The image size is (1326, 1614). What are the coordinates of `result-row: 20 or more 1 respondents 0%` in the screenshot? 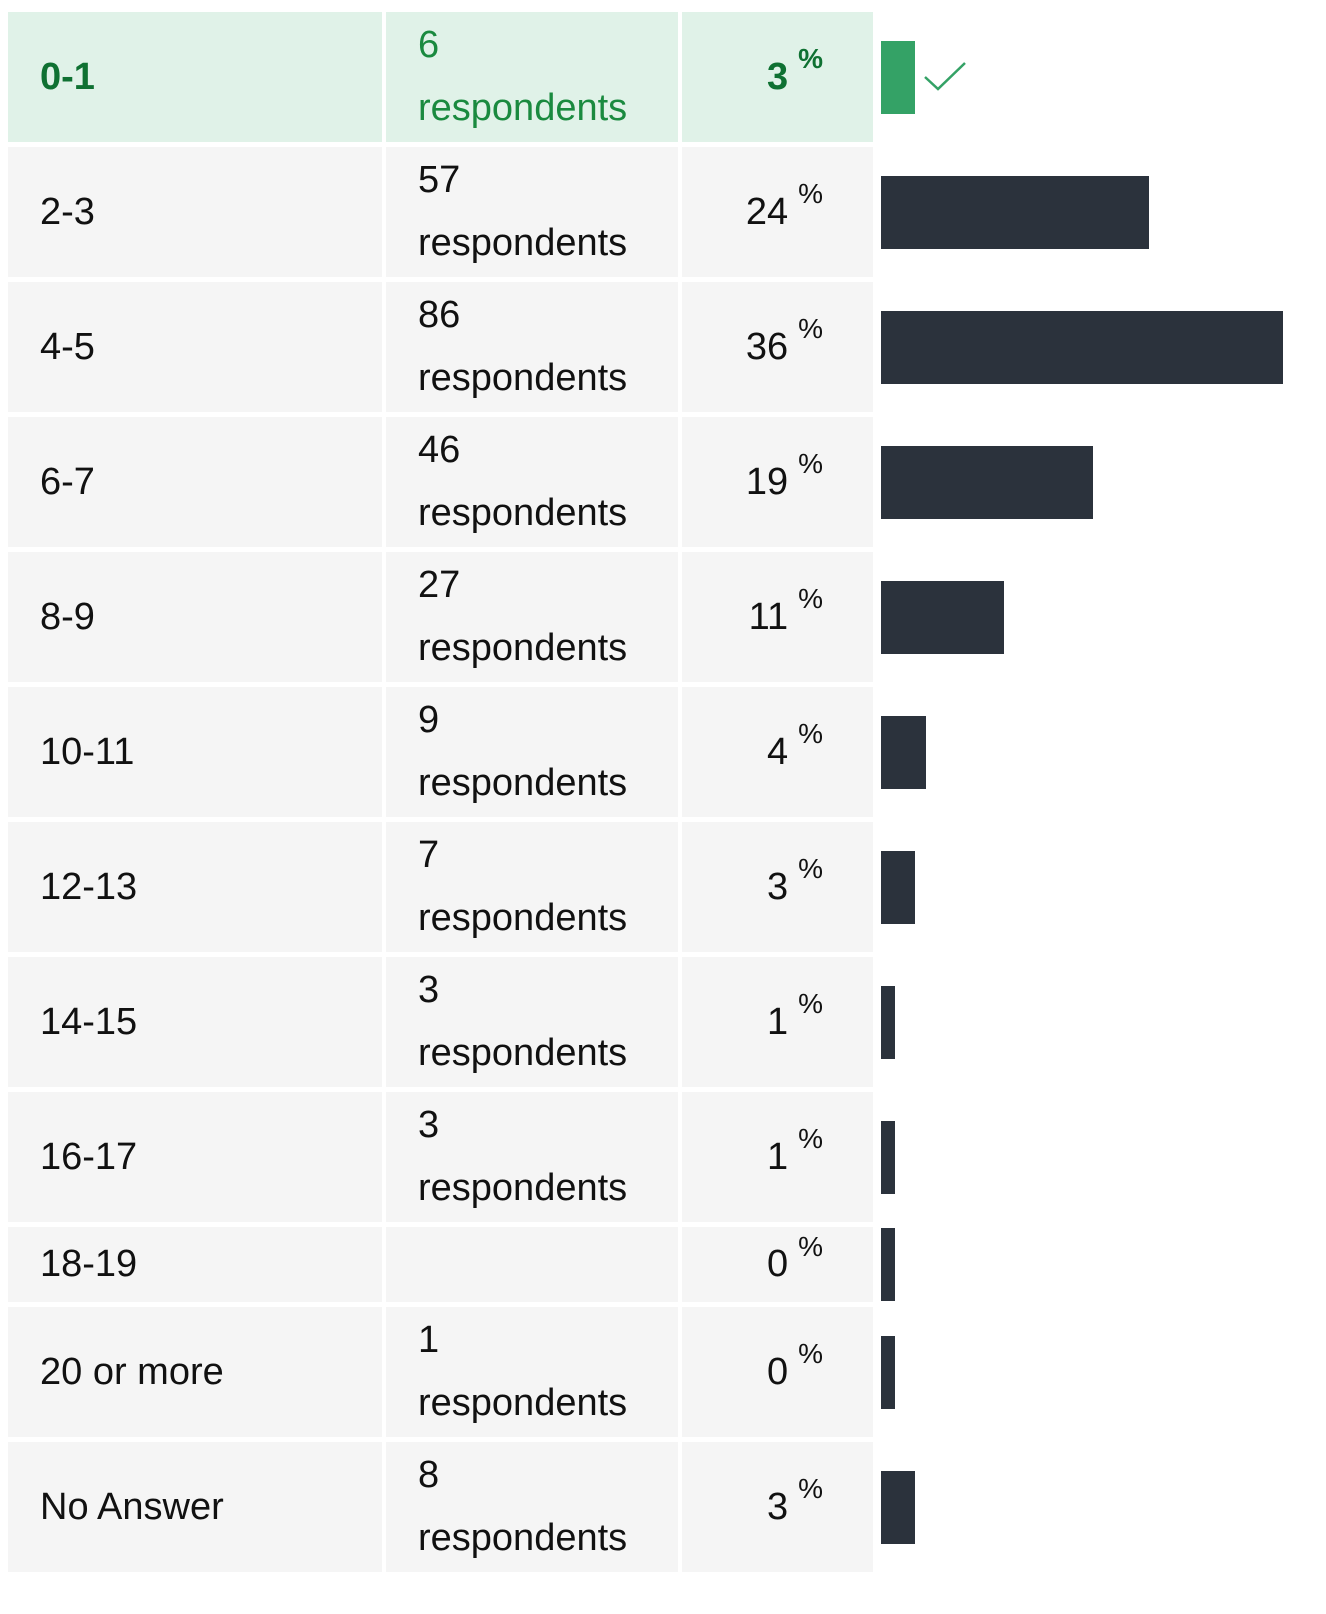 It's located at (667, 1372).